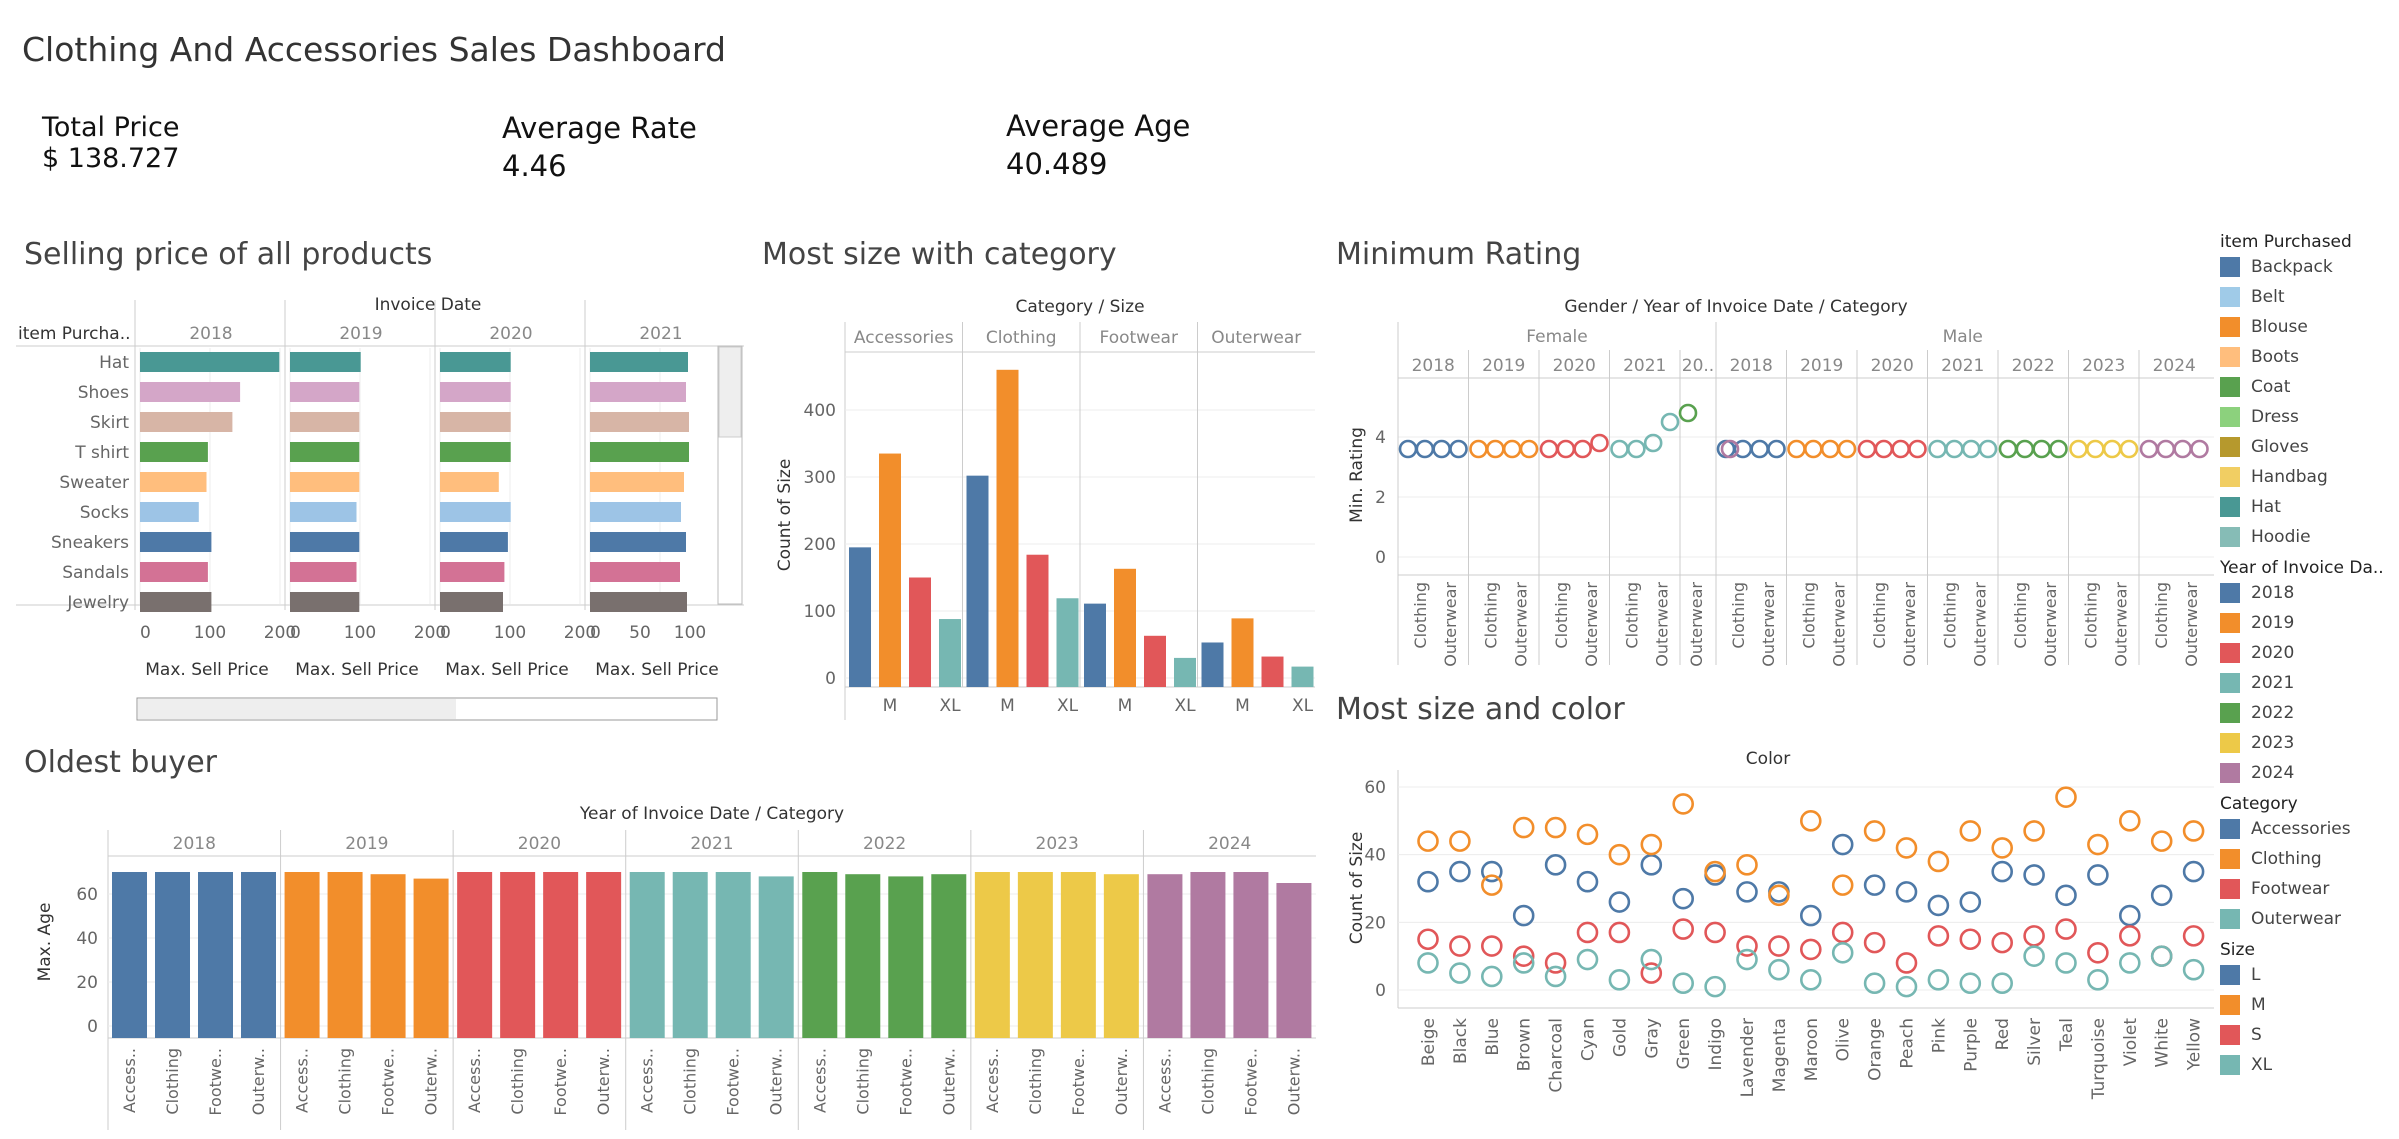 This screenshot has width=2399, height=1139. I want to click on legend-item: Hat, so click(2307, 507).